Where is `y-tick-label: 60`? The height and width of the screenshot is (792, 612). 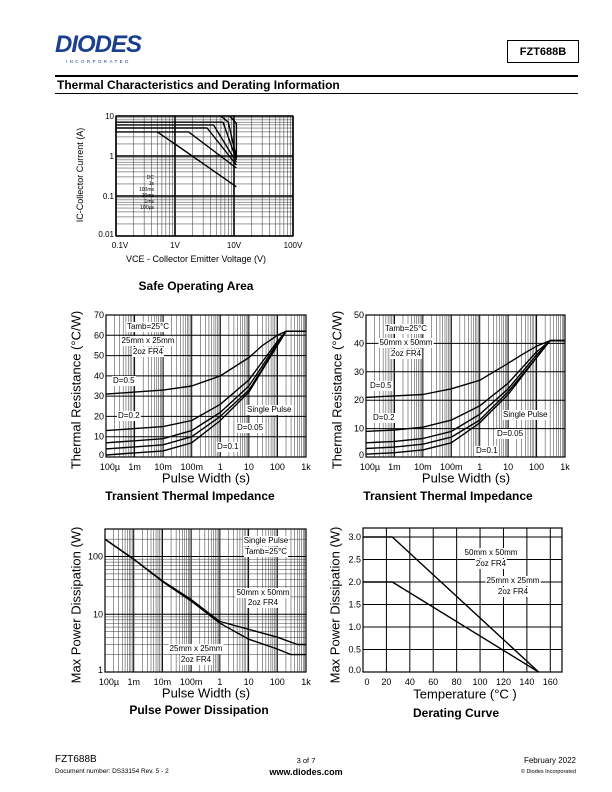 y-tick-label: 60 is located at coordinates (99, 335).